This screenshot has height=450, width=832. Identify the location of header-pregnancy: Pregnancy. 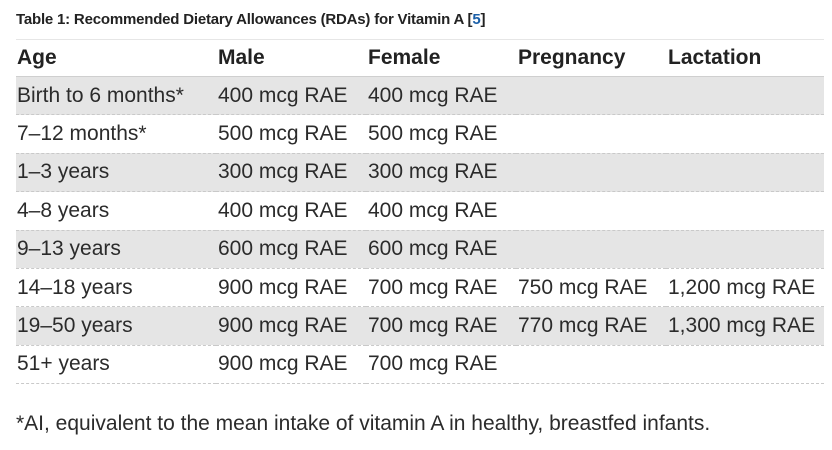
(591, 58).